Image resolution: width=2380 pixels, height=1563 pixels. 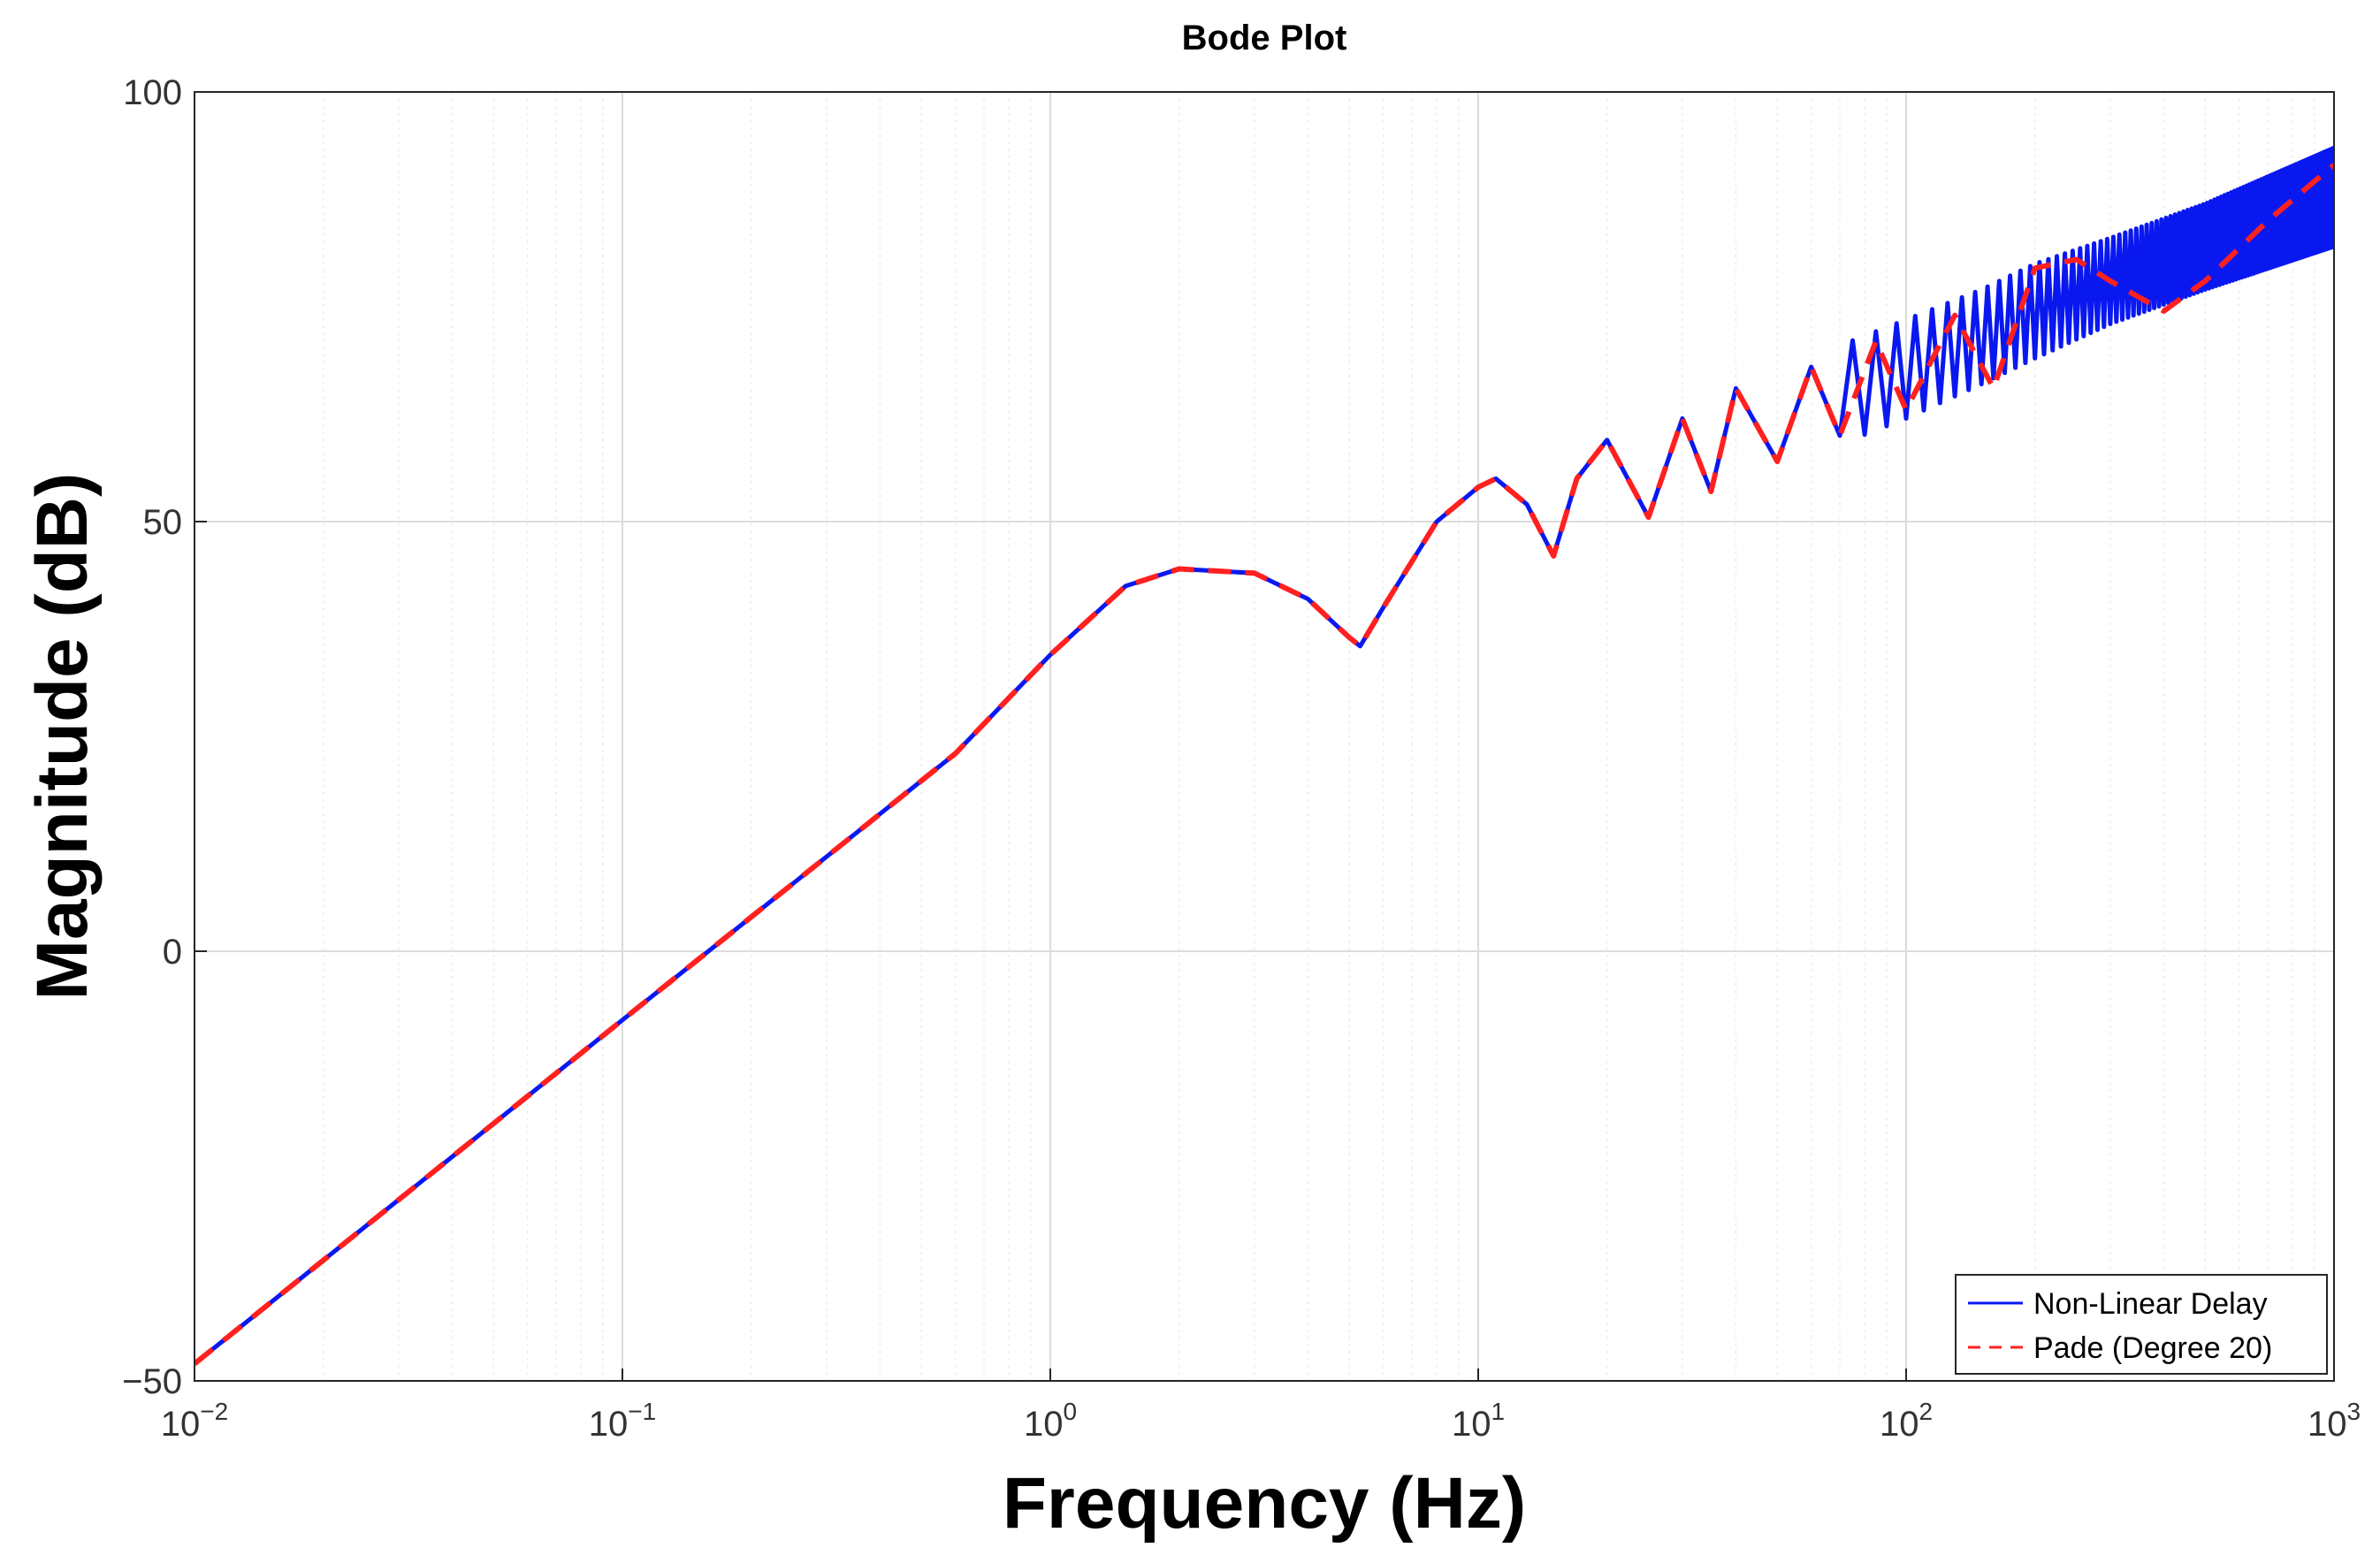 What do you see at coordinates (62, 737) in the screenshot?
I see `y-axis-label: Magnitude (dB)` at bounding box center [62, 737].